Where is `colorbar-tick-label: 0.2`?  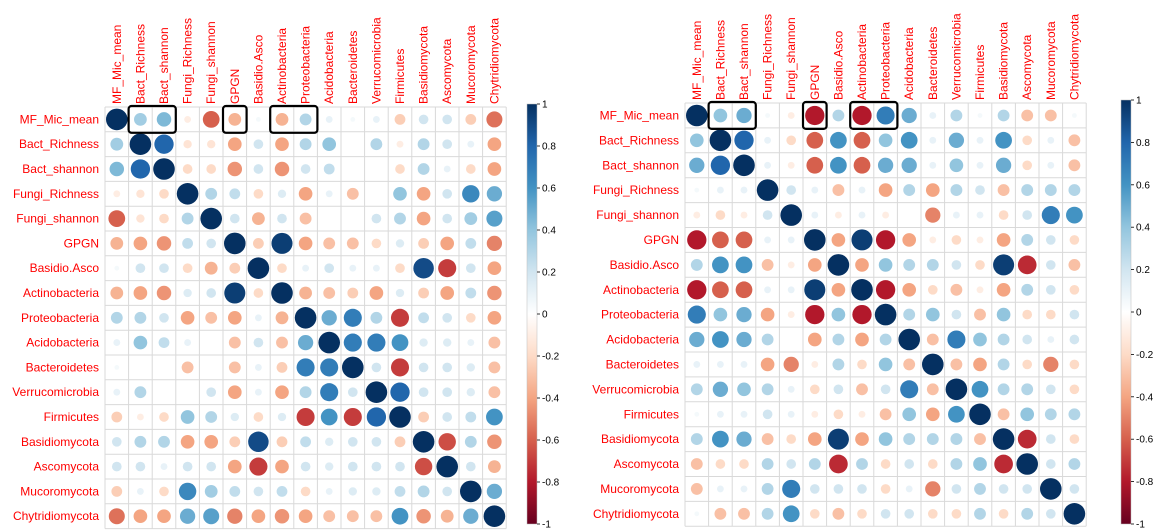
colorbar-tick-label: 0.2 is located at coordinates (1143, 270).